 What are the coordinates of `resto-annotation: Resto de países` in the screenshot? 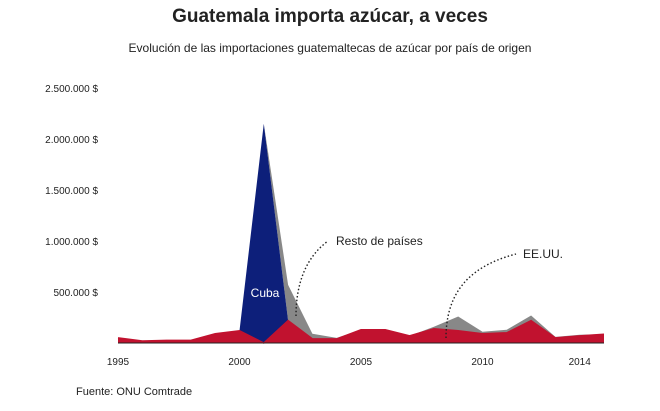 It's located at (379, 241).